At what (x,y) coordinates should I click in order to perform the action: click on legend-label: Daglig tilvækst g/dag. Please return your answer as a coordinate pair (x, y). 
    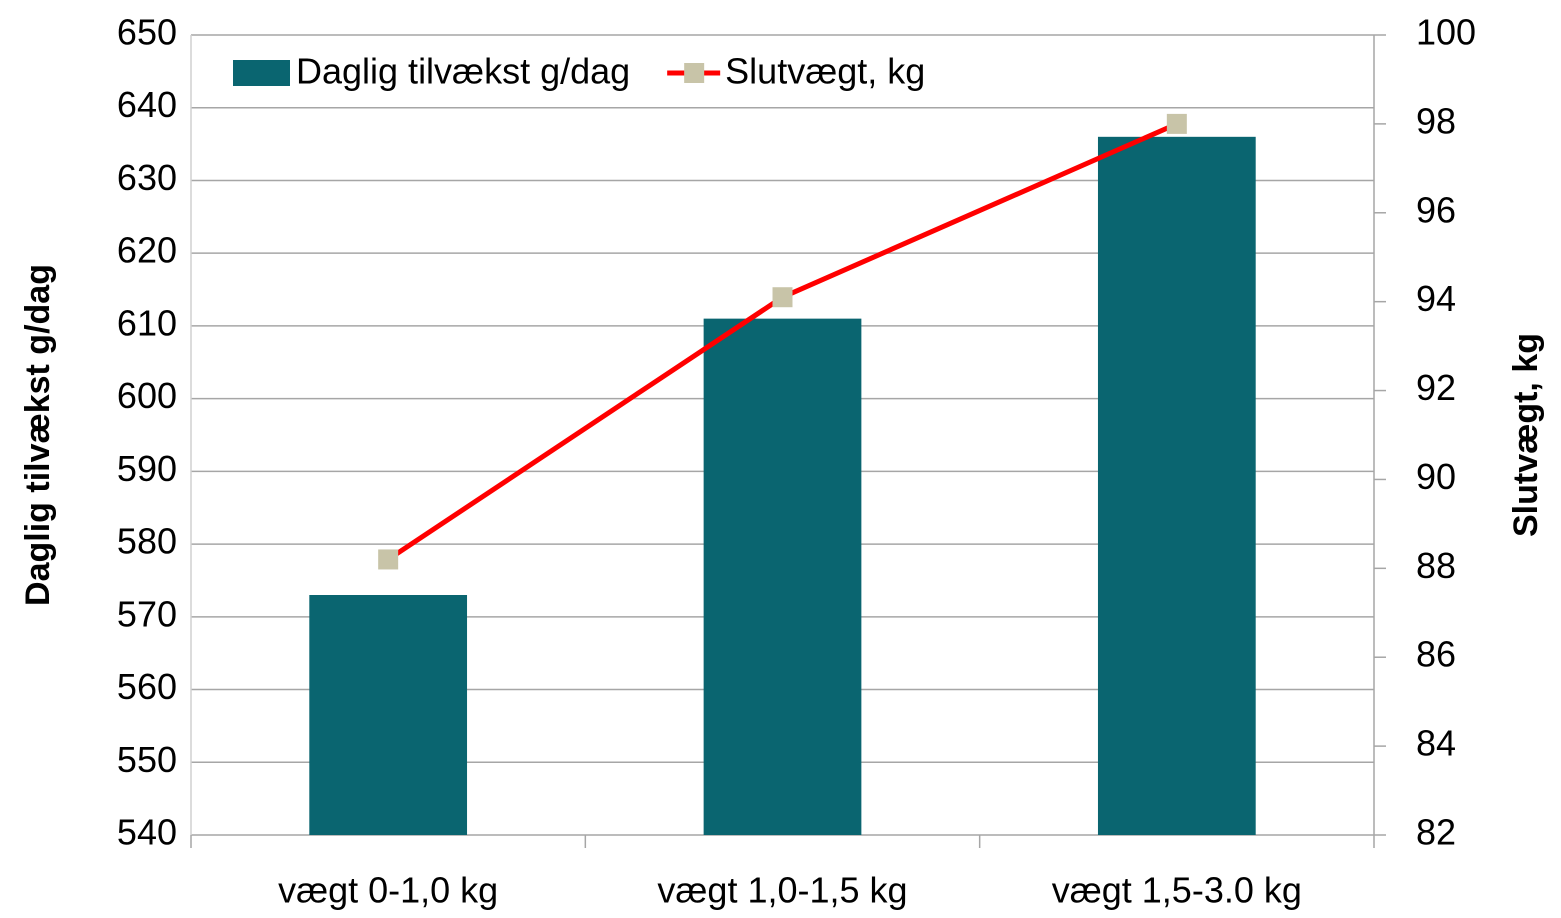
    Looking at the image, I should click on (463, 71).